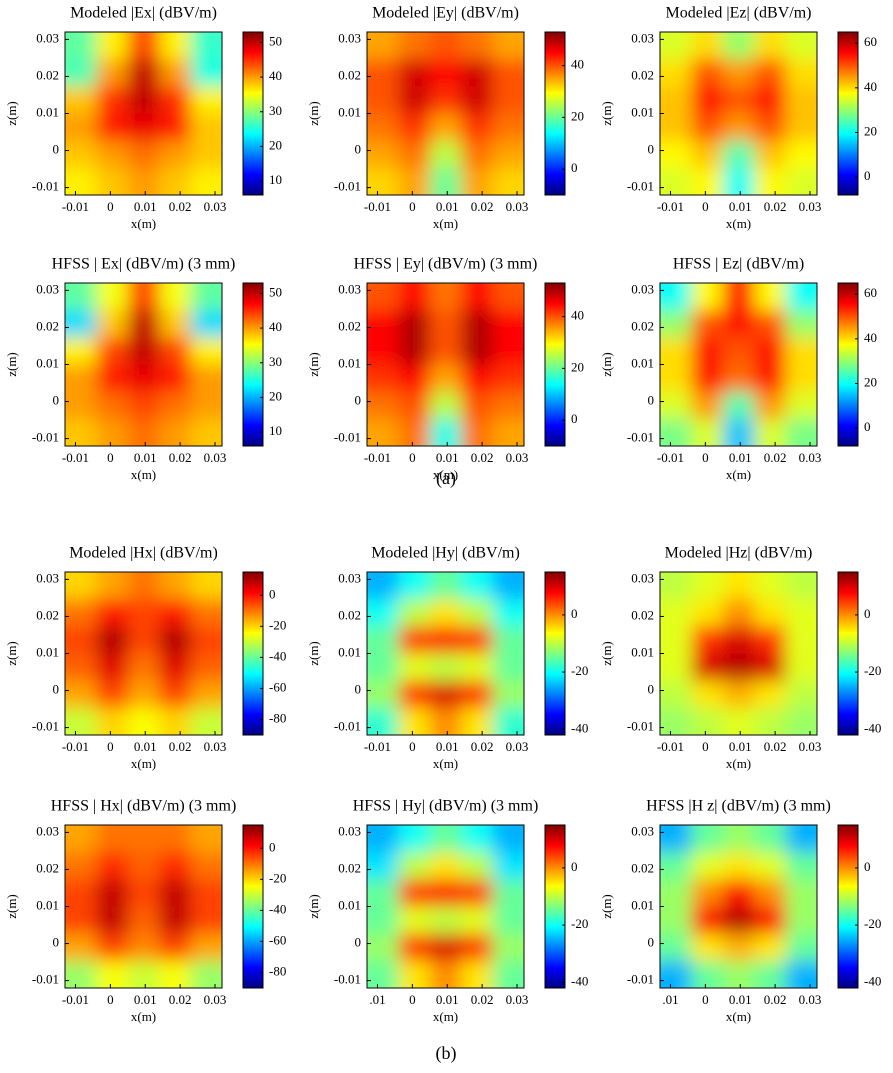 This screenshot has height=1073, width=893. What do you see at coordinates (579, 670) in the screenshot?
I see `colorbar-tick-label: -20` at bounding box center [579, 670].